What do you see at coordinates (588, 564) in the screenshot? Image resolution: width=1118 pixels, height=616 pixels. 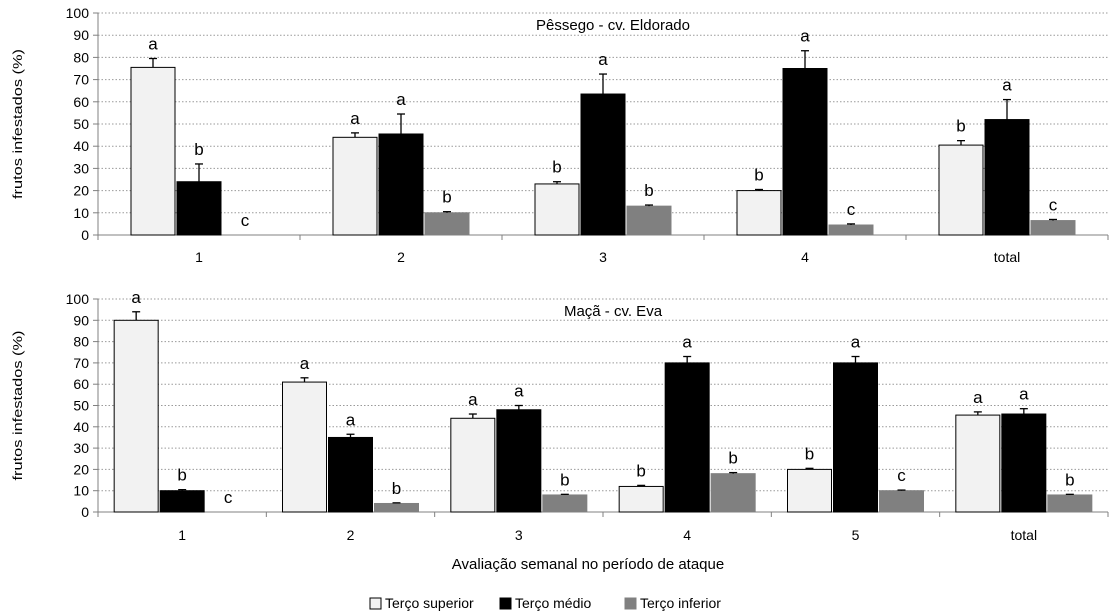 I see `x-axis-title: Avaliação semanal no período de ataque` at bounding box center [588, 564].